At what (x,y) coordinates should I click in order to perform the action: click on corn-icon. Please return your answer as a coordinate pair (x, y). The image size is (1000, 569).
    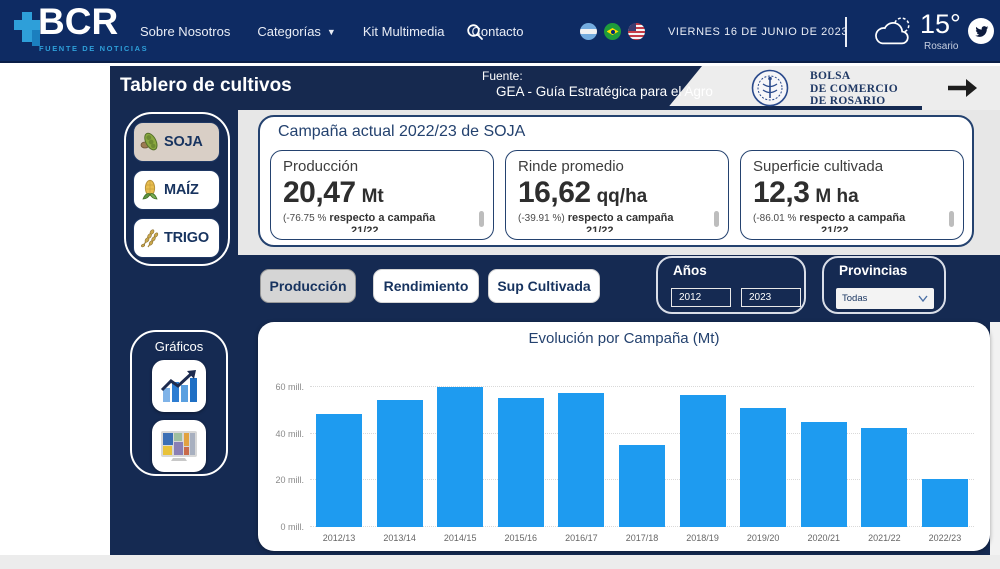
    Looking at the image, I should click on (150, 189).